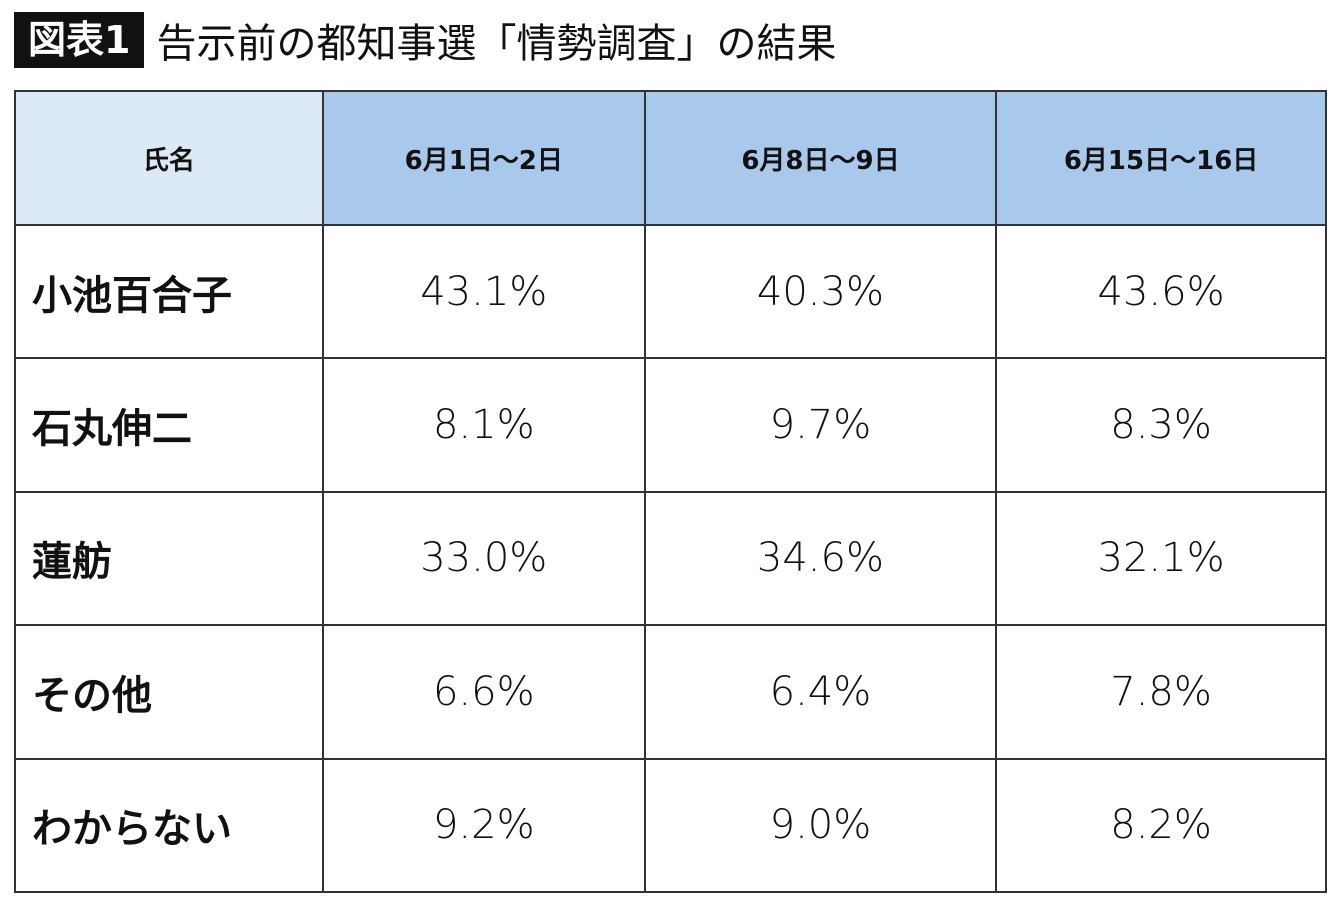  Describe the element at coordinates (820, 692) in the screenshot. I see `percentage-cell: 6.4%` at that location.